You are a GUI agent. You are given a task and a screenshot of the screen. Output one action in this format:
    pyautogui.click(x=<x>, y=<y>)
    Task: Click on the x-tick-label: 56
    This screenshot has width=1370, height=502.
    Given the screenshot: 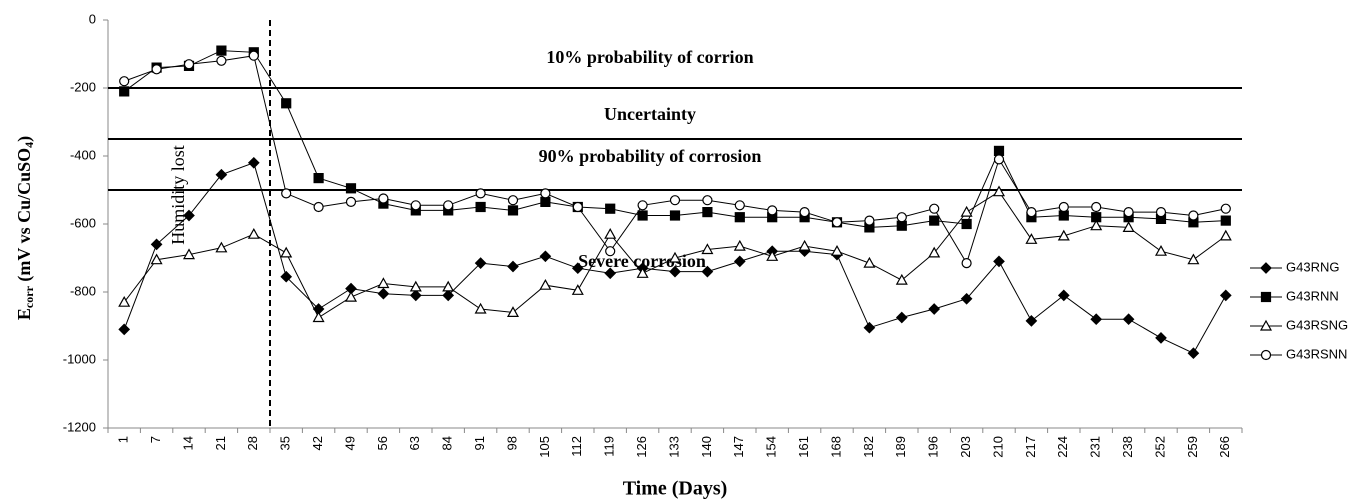 What is the action you would take?
    pyautogui.click(x=382, y=443)
    